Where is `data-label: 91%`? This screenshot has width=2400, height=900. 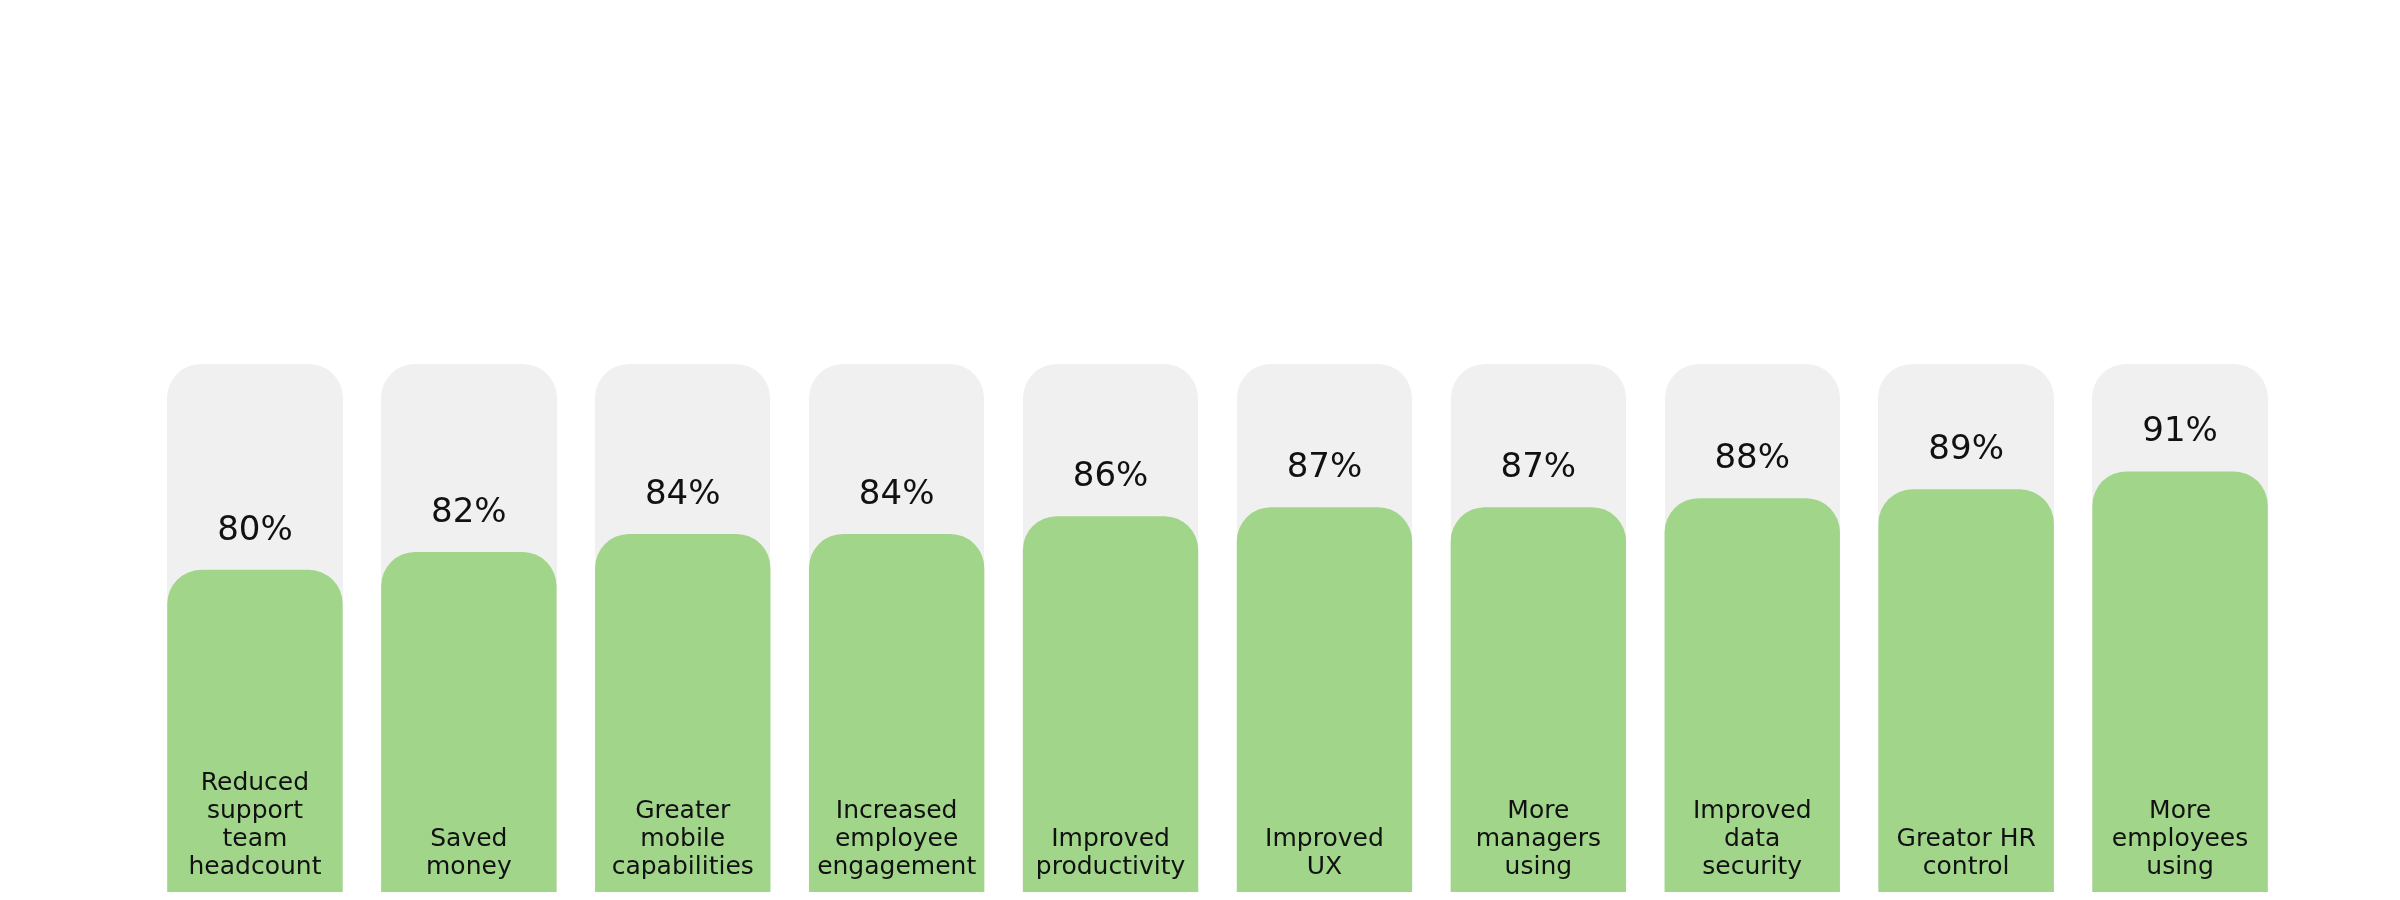 data-label: 91% is located at coordinates (2180, 429).